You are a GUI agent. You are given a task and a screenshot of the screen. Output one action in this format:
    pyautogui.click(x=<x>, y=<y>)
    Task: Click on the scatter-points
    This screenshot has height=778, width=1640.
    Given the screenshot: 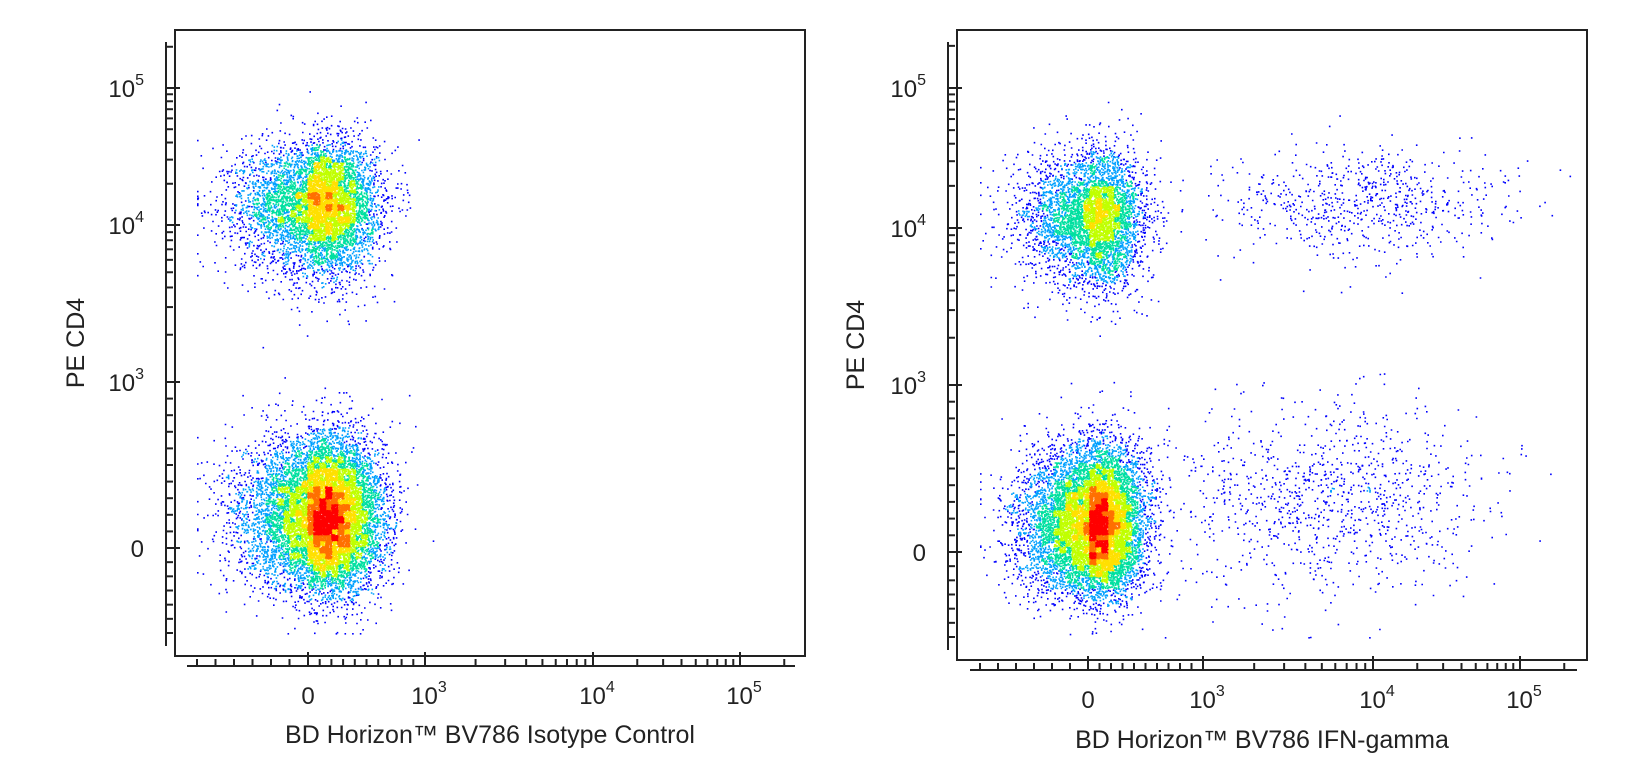 What is the action you would take?
    pyautogui.click(x=316, y=363)
    